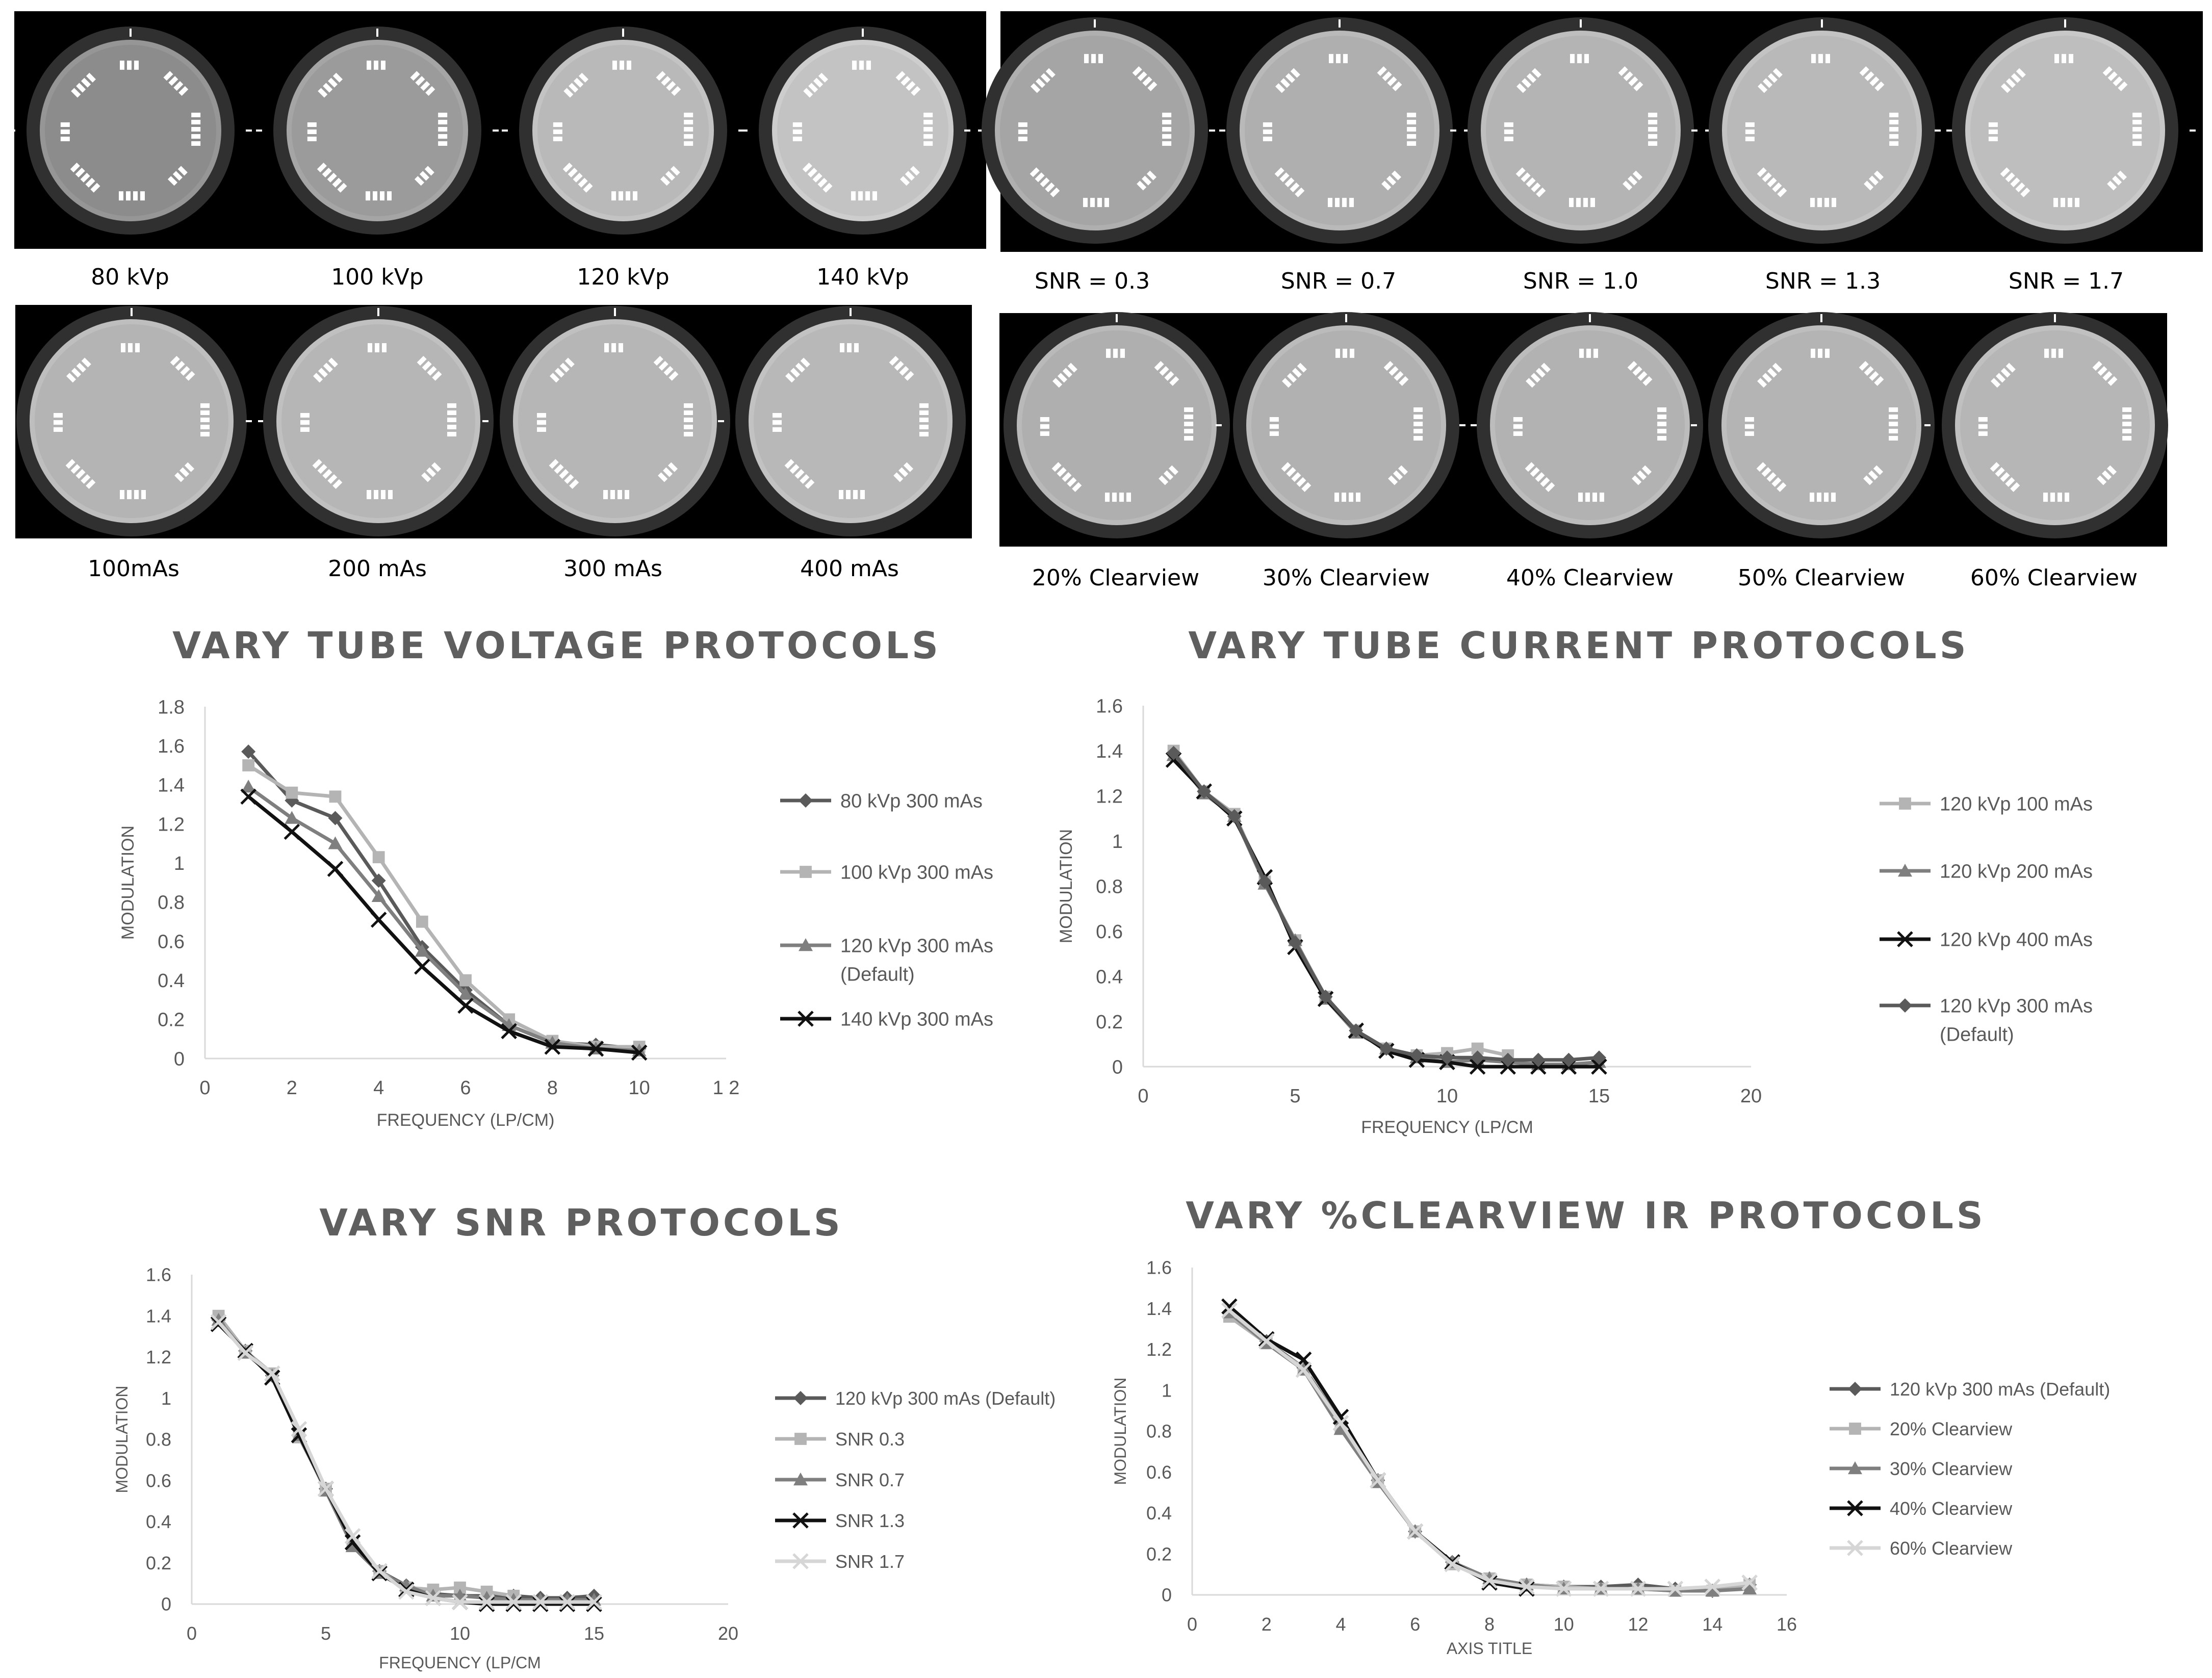 The image size is (2212, 1678). What do you see at coordinates (1338, 281) in the screenshot?
I see `caption-snr-0-7: SNR = 0.7` at bounding box center [1338, 281].